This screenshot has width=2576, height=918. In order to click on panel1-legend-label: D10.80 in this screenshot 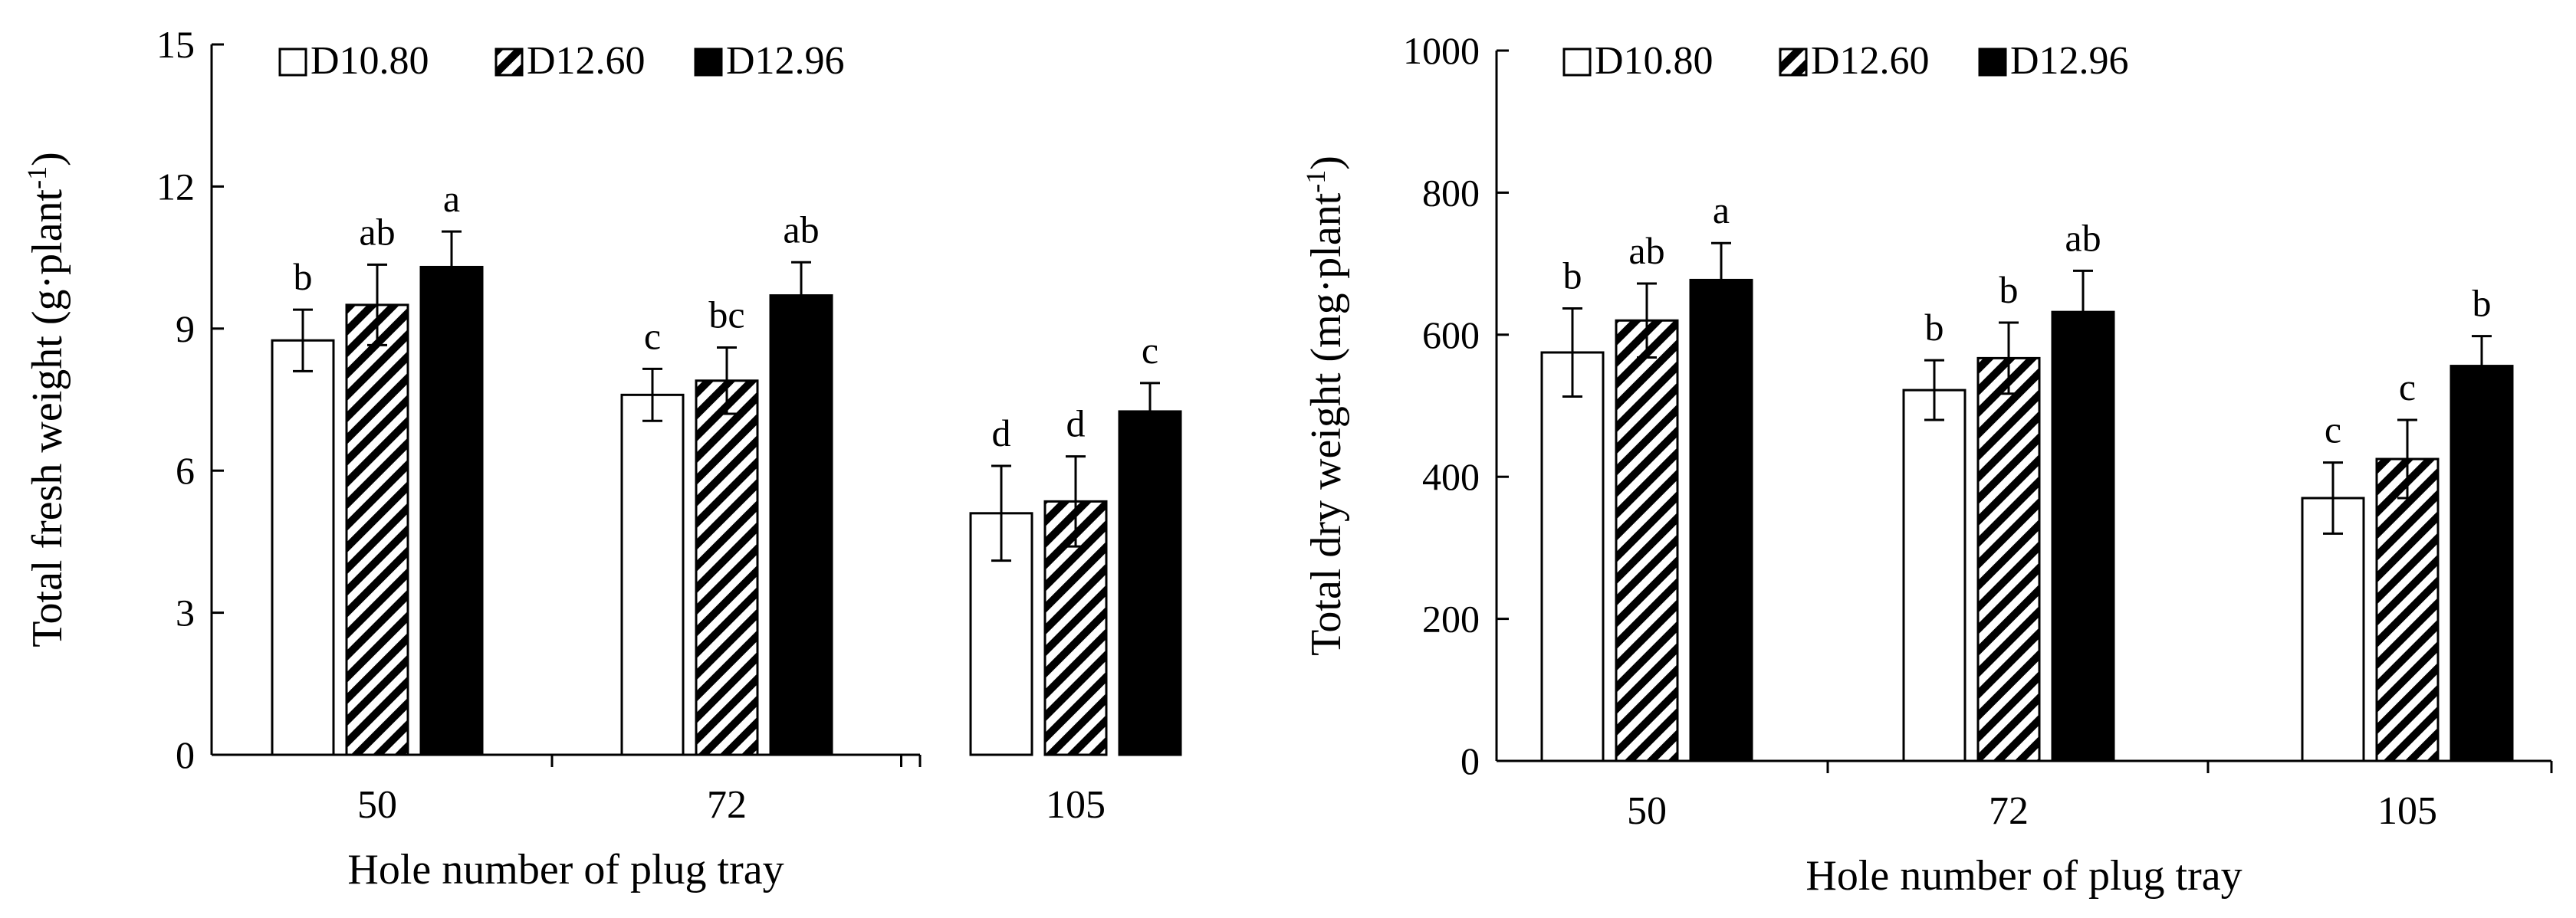, I will do `click(369, 61)`.